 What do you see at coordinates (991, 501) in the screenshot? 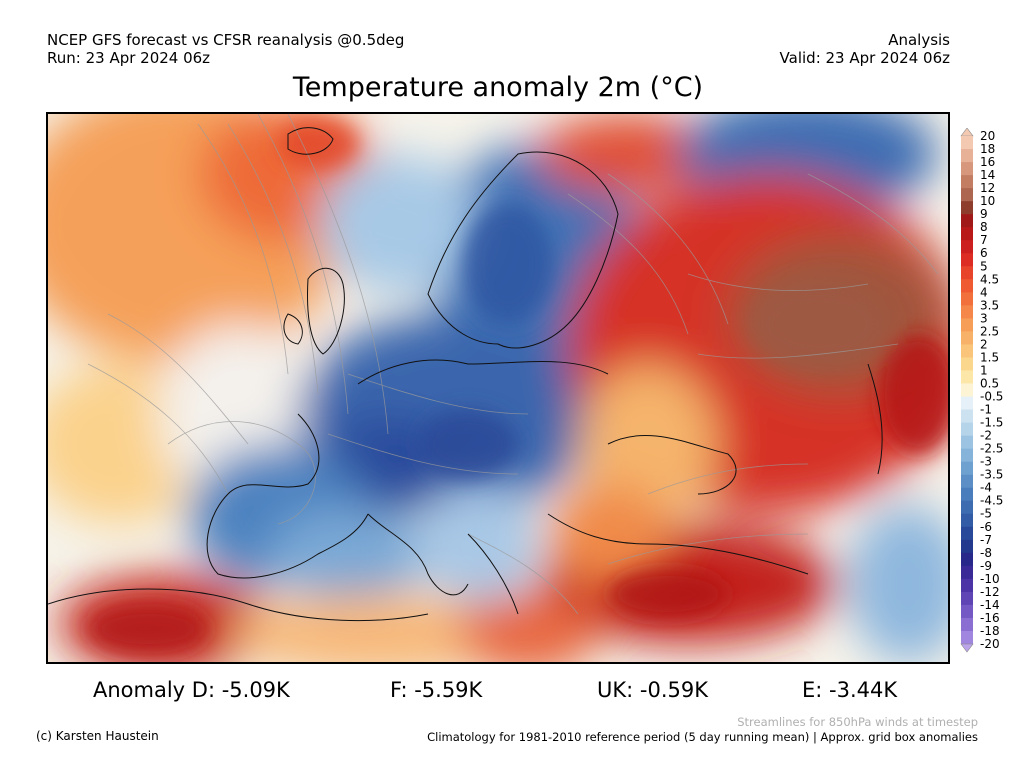
I see `legend-label: -4.5` at bounding box center [991, 501].